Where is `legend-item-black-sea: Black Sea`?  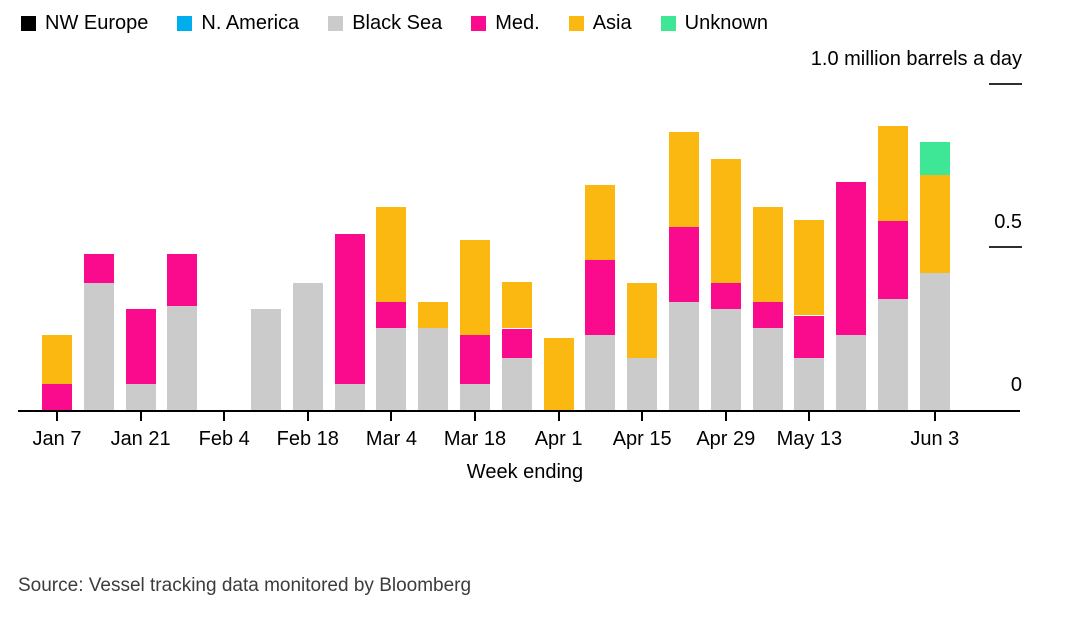
legend-item-black-sea: Black Sea is located at coordinates (385, 23).